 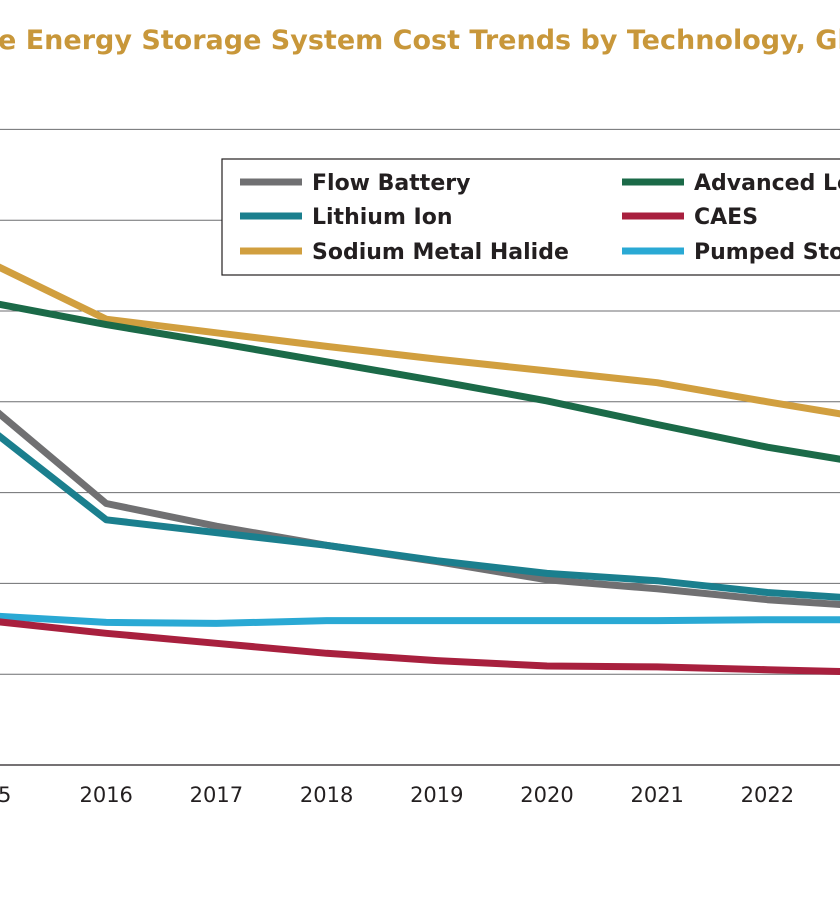 I want to click on legend-label: CAES, so click(x=726, y=217).